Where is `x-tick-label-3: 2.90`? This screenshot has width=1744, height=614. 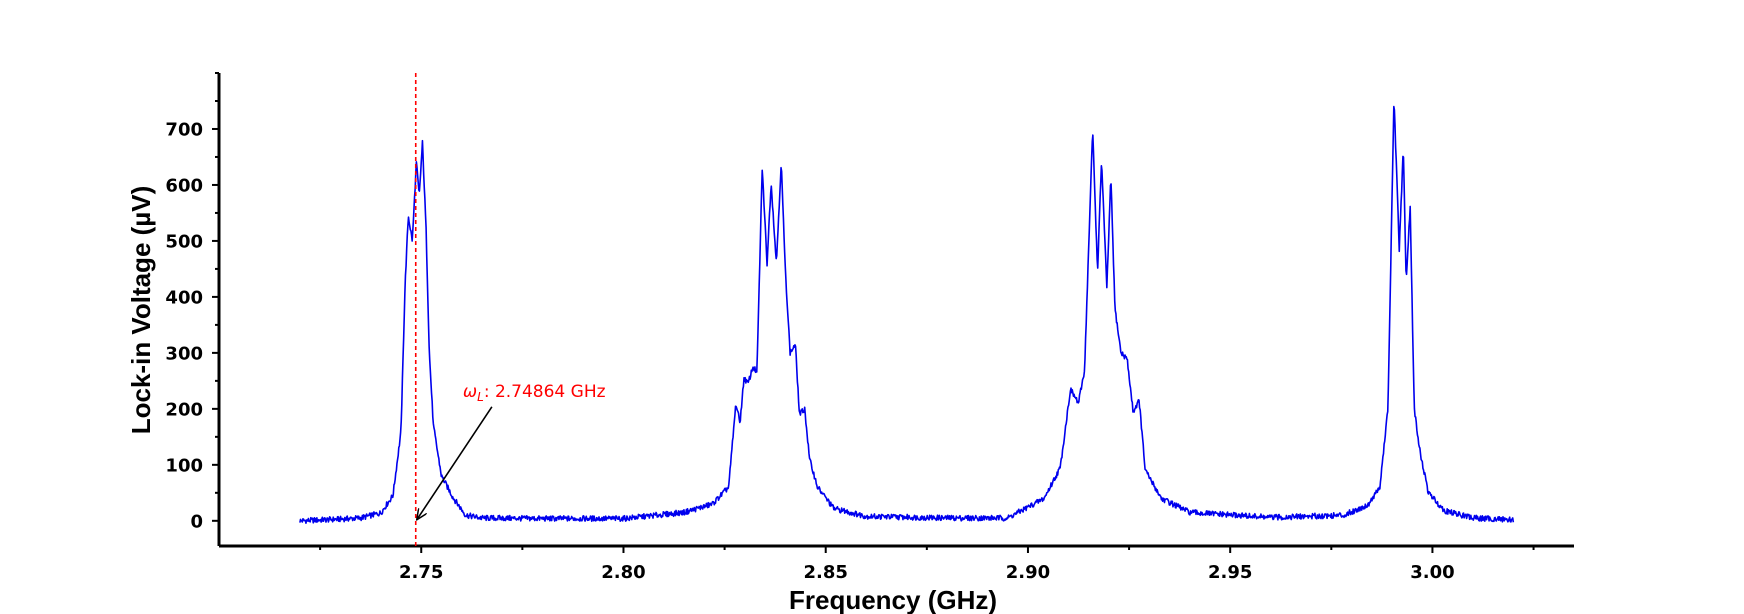 x-tick-label-3: 2.90 is located at coordinates (1028, 572).